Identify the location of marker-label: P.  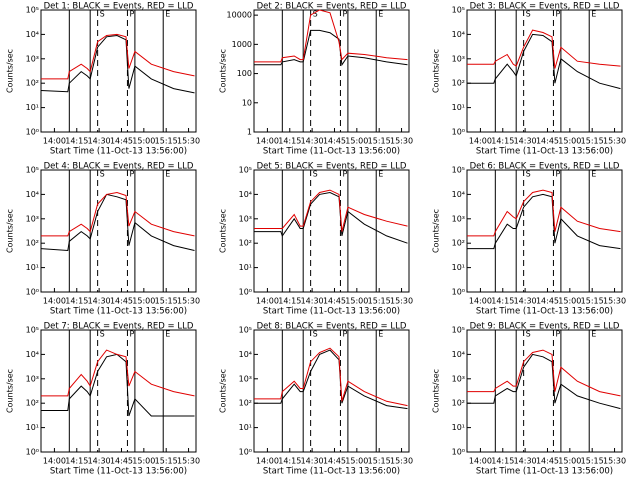
(557, 174).